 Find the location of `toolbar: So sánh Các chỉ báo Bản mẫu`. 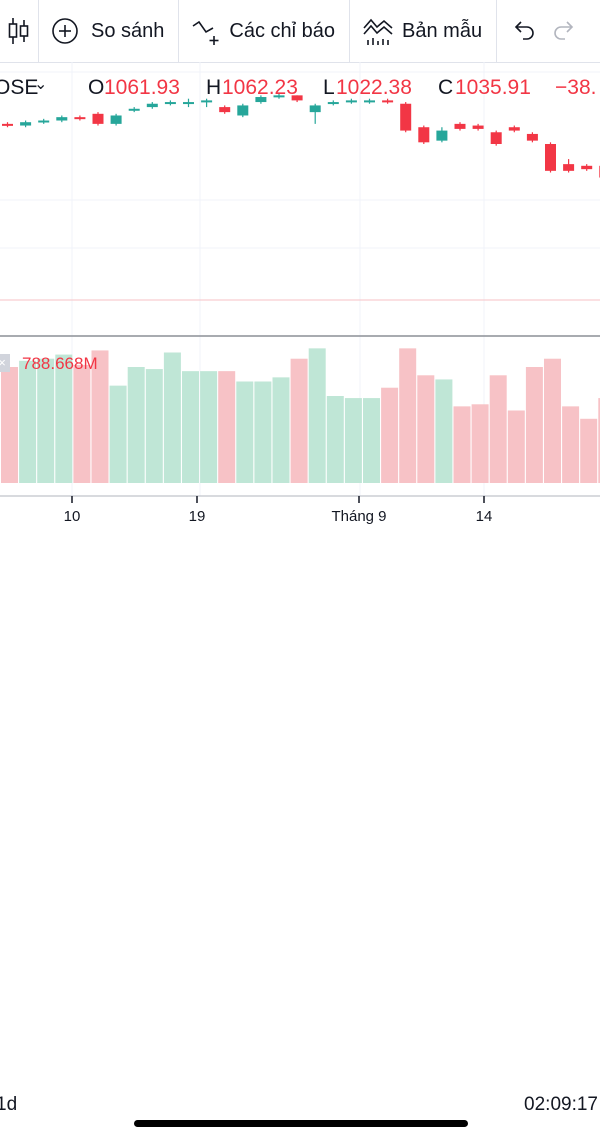

toolbar: So sánh Các chỉ báo Bản mẫu is located at coordinates (300, 31).